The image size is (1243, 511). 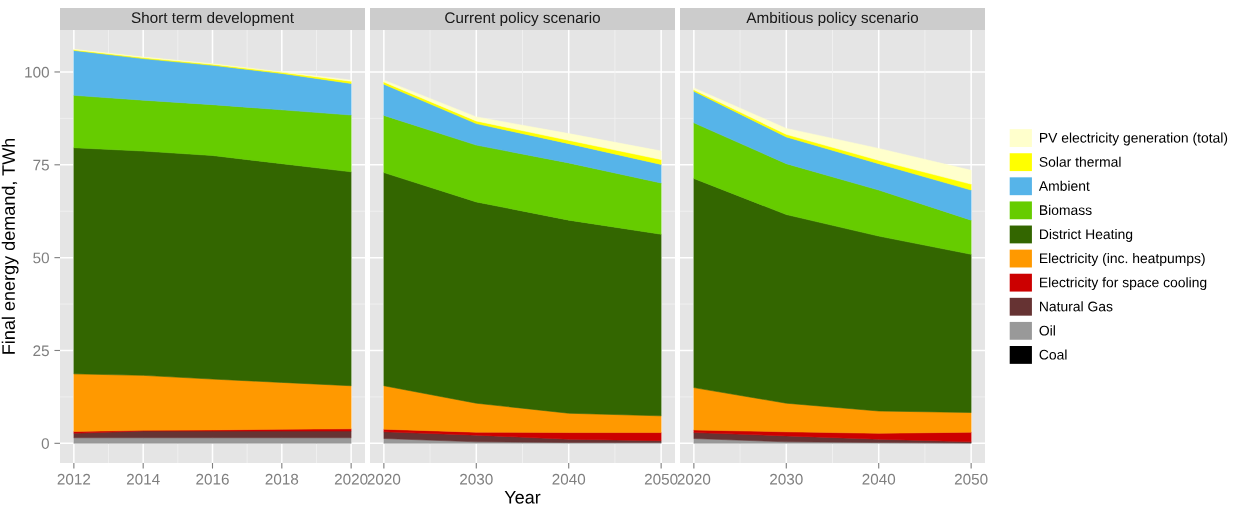 I want to click on y-axis-title: Final energy demand, TWh, so click(x=10, y=246).